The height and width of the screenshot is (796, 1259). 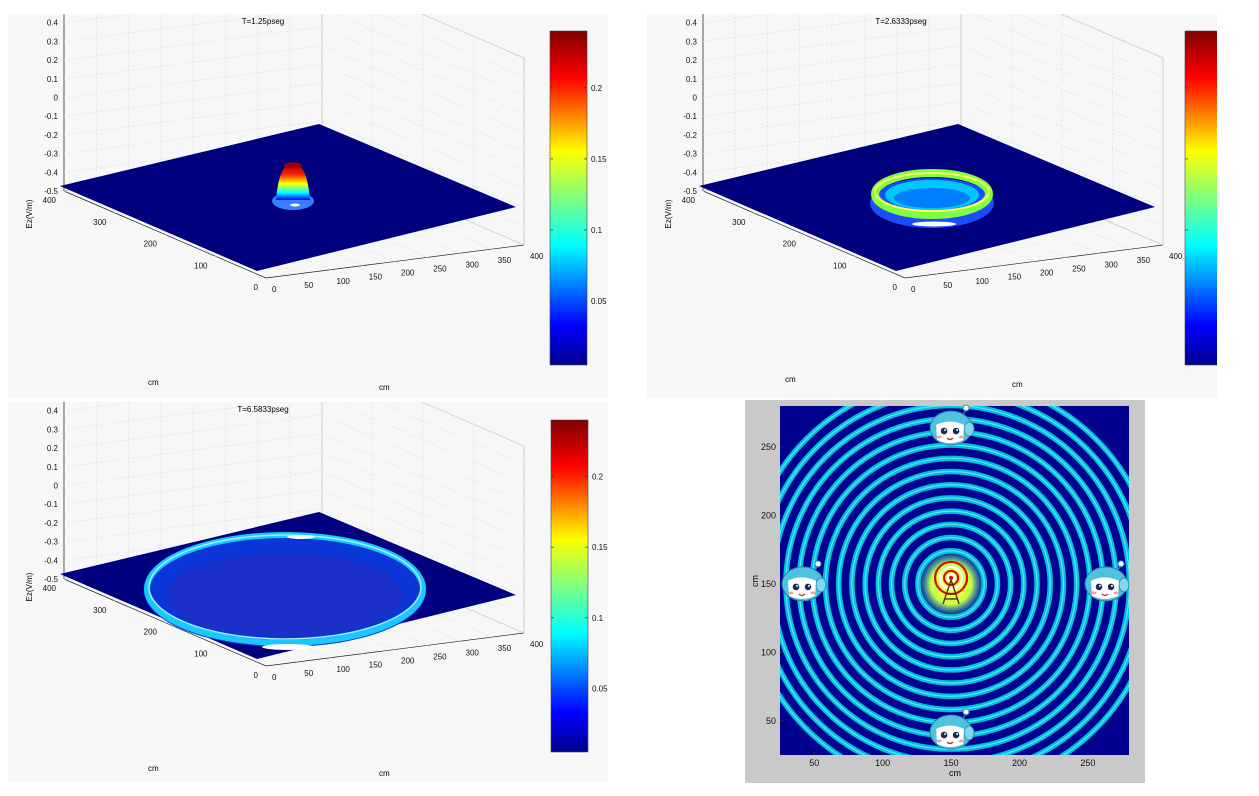 What do you see at coordinates (932, 192) in the screenshot?
I see `ring-crest-top` at bounding box center [932, 192].